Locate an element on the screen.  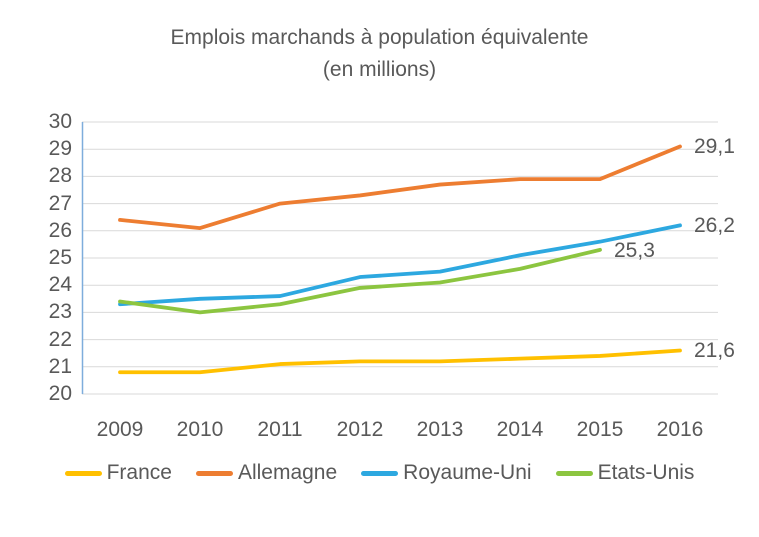
legend-swatch-etats-unis is located at coordinates (574, 473).